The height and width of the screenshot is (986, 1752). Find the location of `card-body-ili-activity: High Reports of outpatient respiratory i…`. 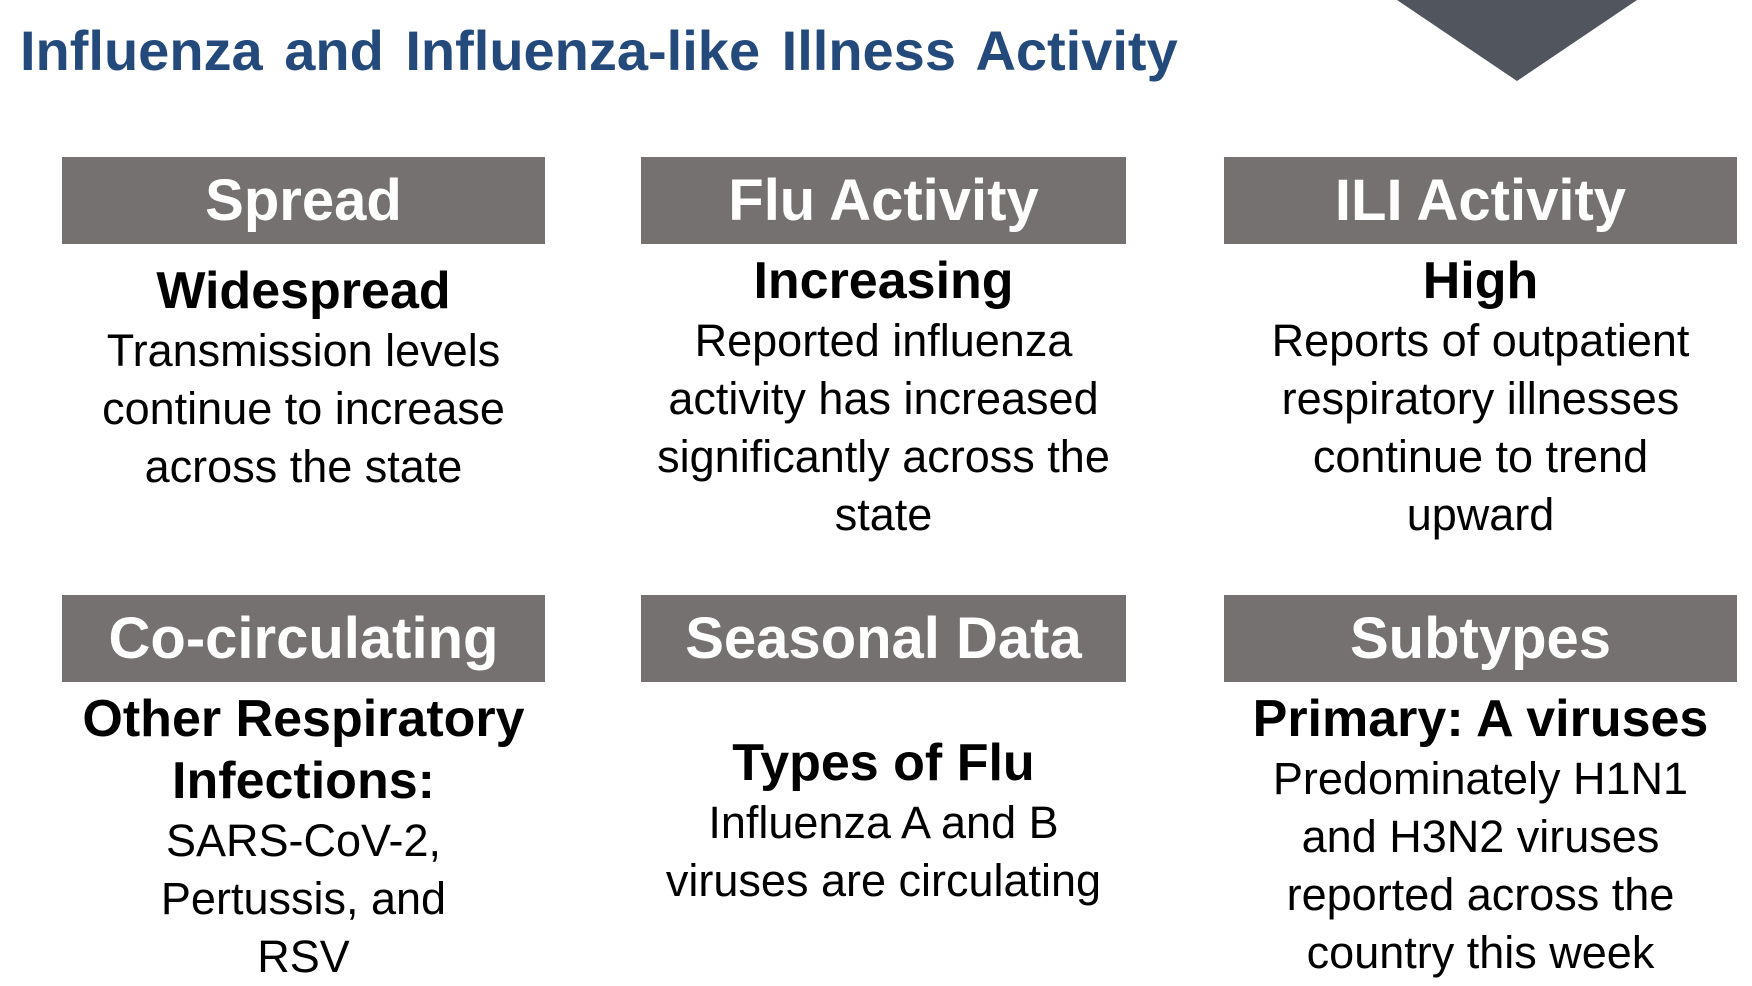

card-body-ili-activity: High Reports of outpatient respiratory i… is located at coordinates (1480, 397).